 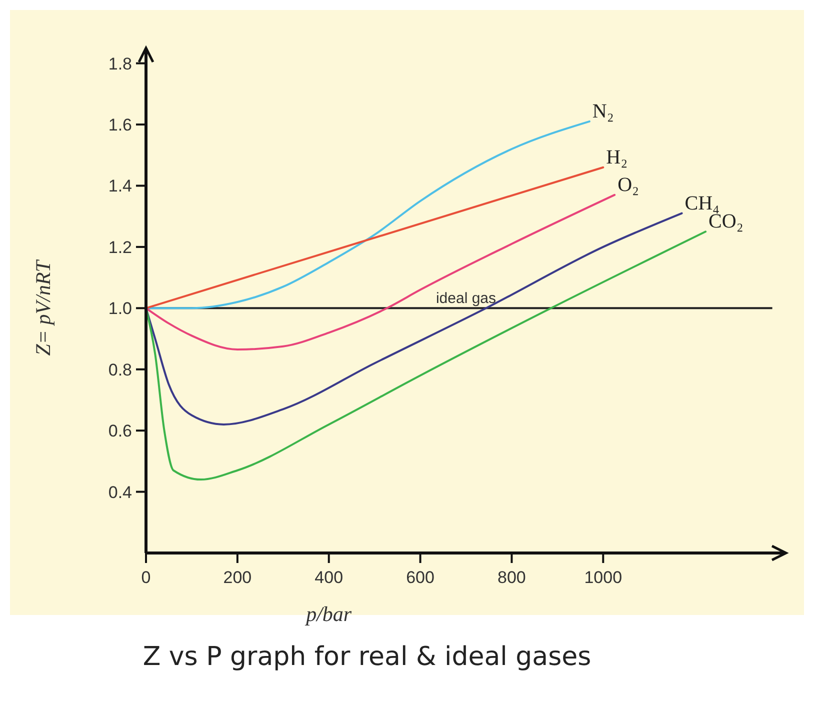 What do you see at coordinates (603, 577) in the screenshot?
I see `x-tick-label: 1000` at bounding box center [603, 577].